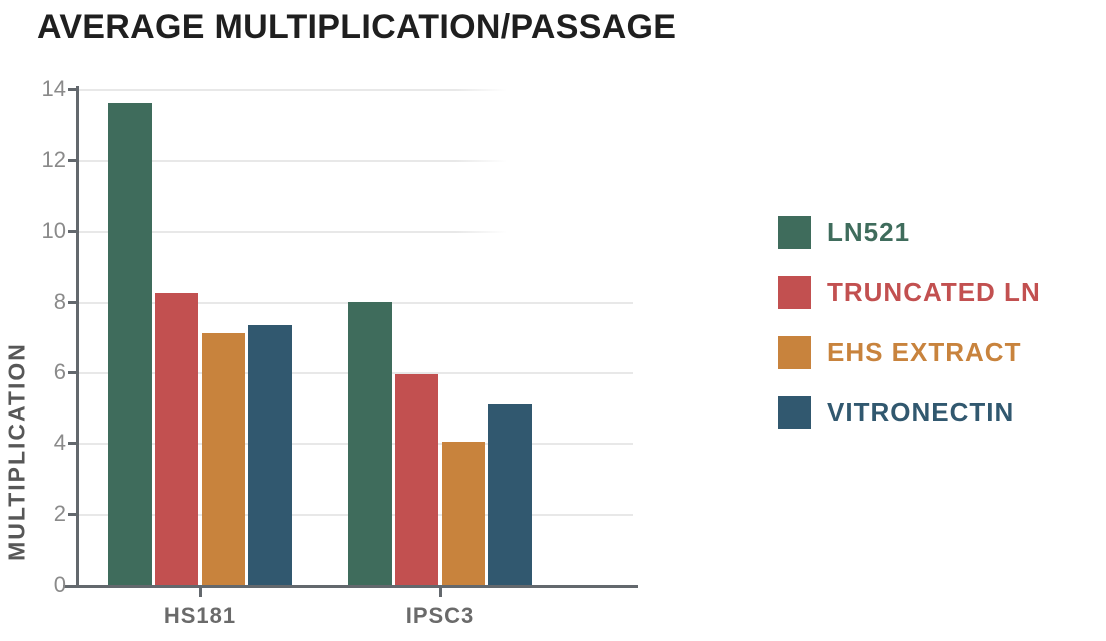  What do you see at coordinates (440, 591) in the screenshot?
I see `x-tick-ipsc3` at bounding box center [440, 591].